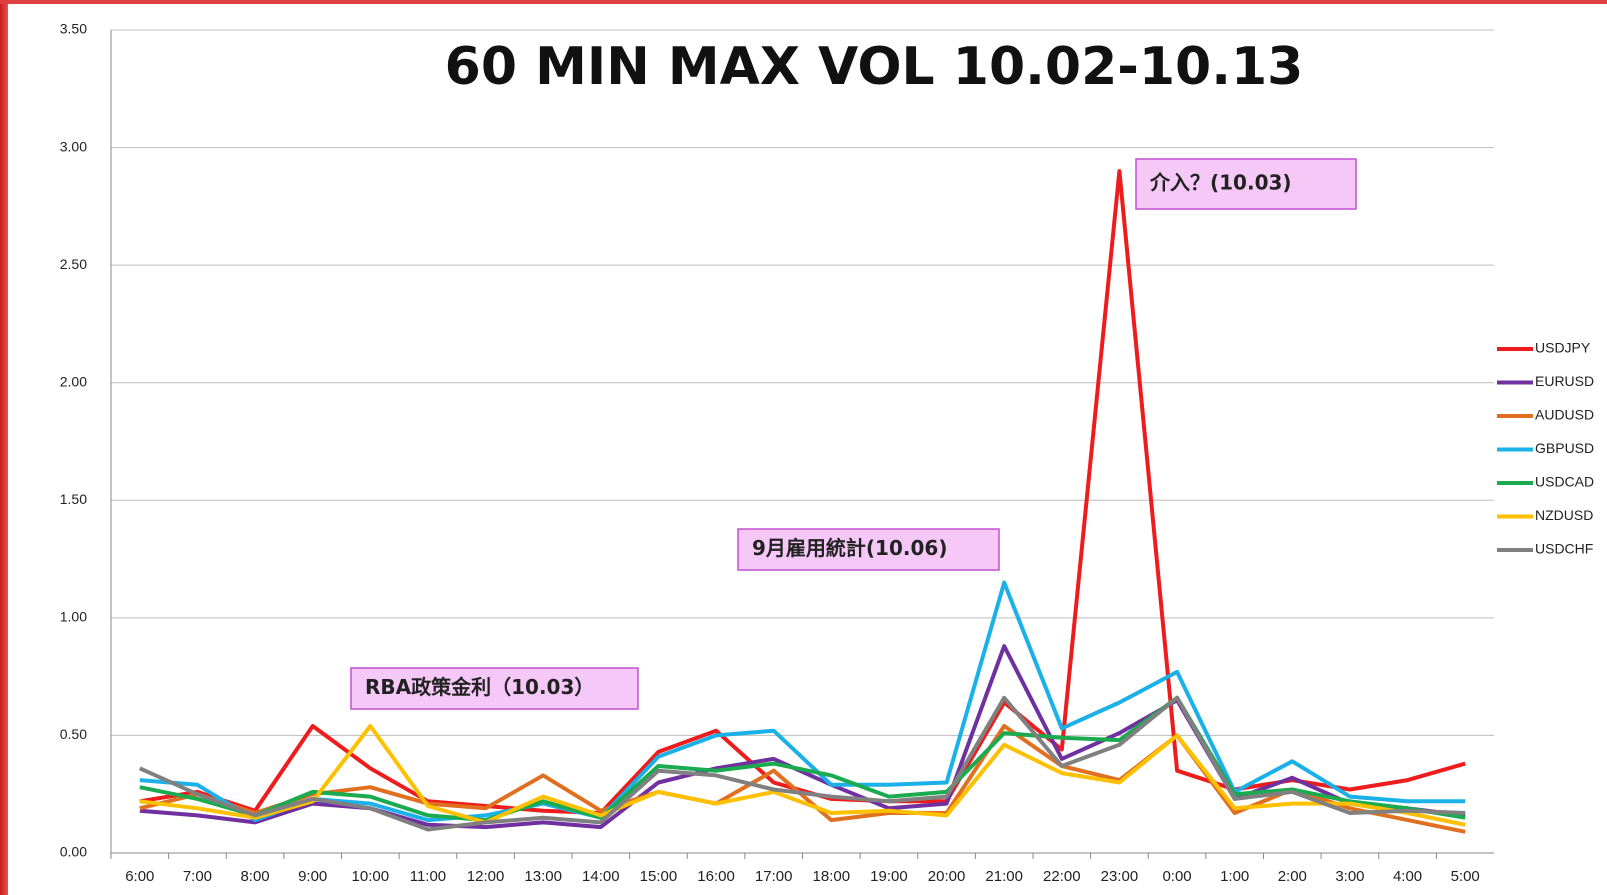  What do you see at coordinates (428, 876) in the screenshot?
I see `x-tick-label: 11:00` at bounding box center [428, 876].